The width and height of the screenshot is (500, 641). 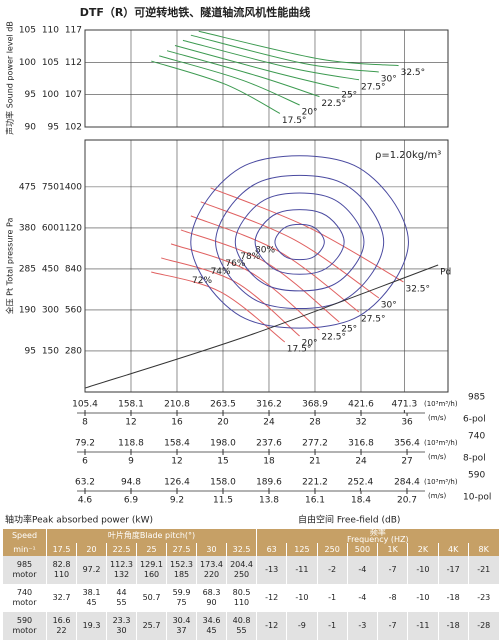 What do you see at coordinates (272, 597) in the screenshot?
I see `noise-value: -12` at bounding box center [272, 597].